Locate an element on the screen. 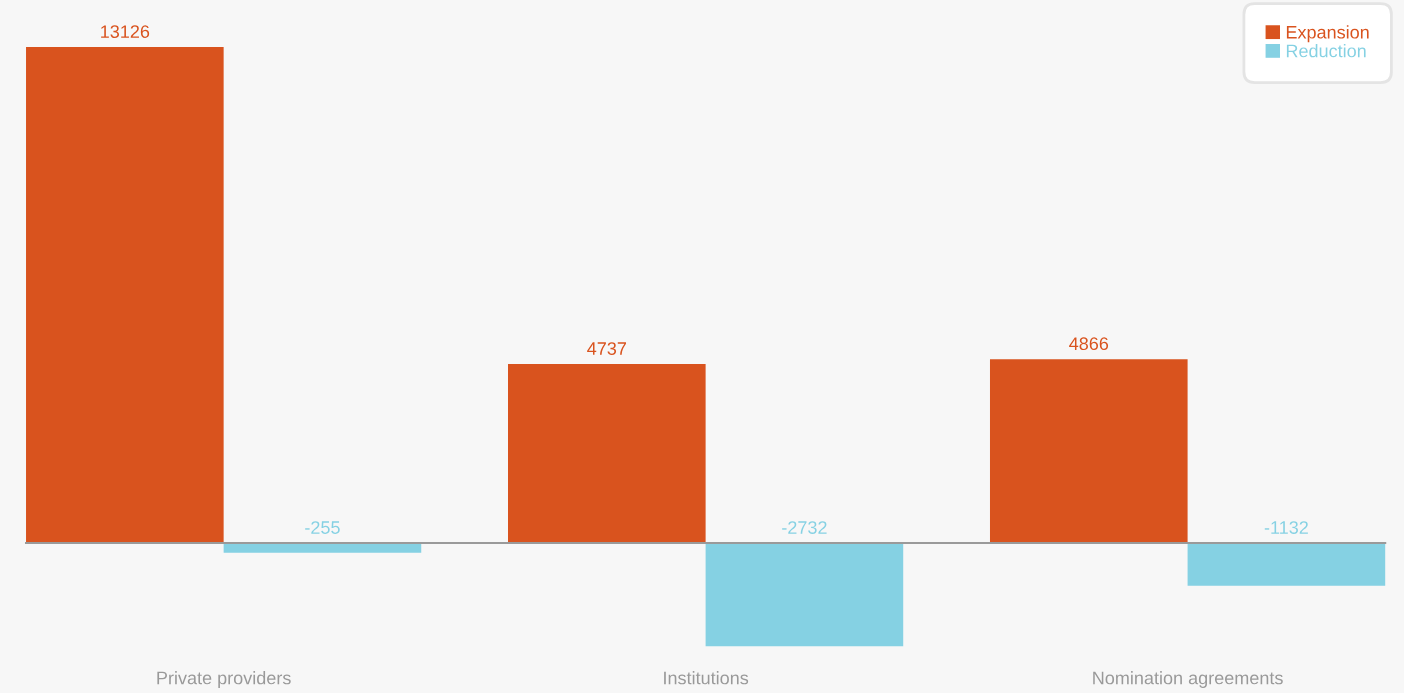 This screenshot has height=693, width=1404. data-label: 13126 is located at coordinates (125, 31).